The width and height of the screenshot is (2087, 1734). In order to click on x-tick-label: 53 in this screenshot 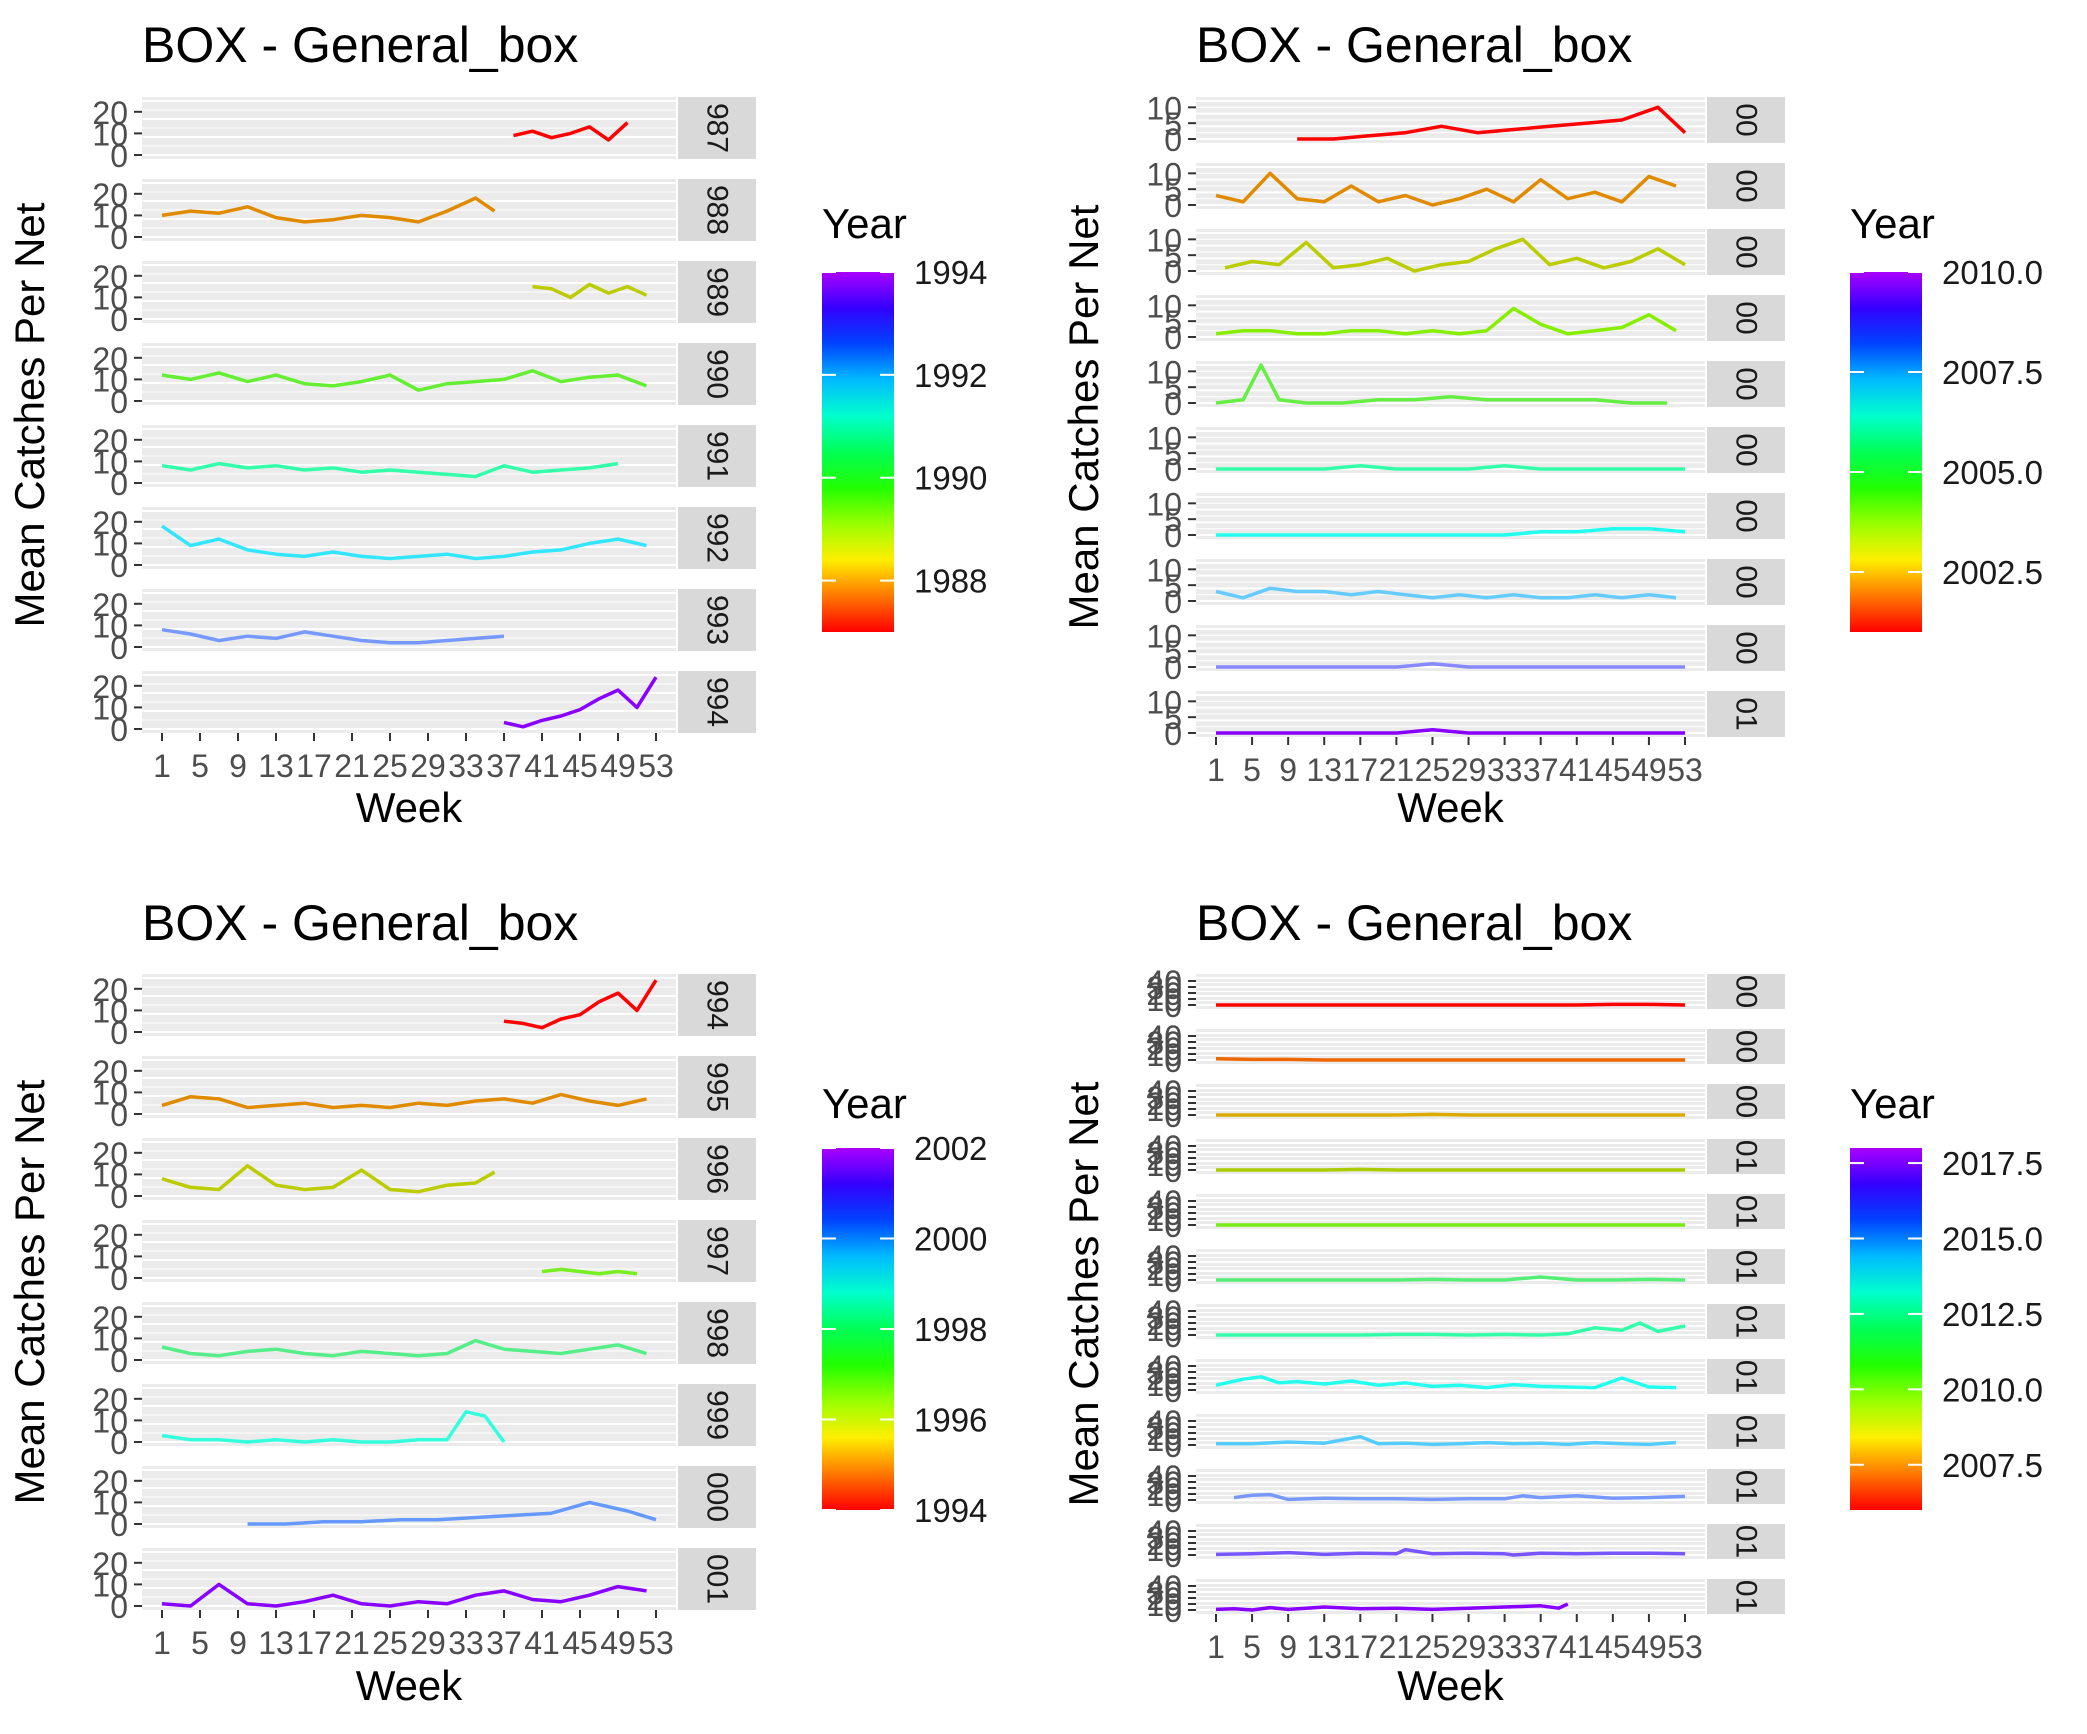, I will do `click(1685, 770)`.